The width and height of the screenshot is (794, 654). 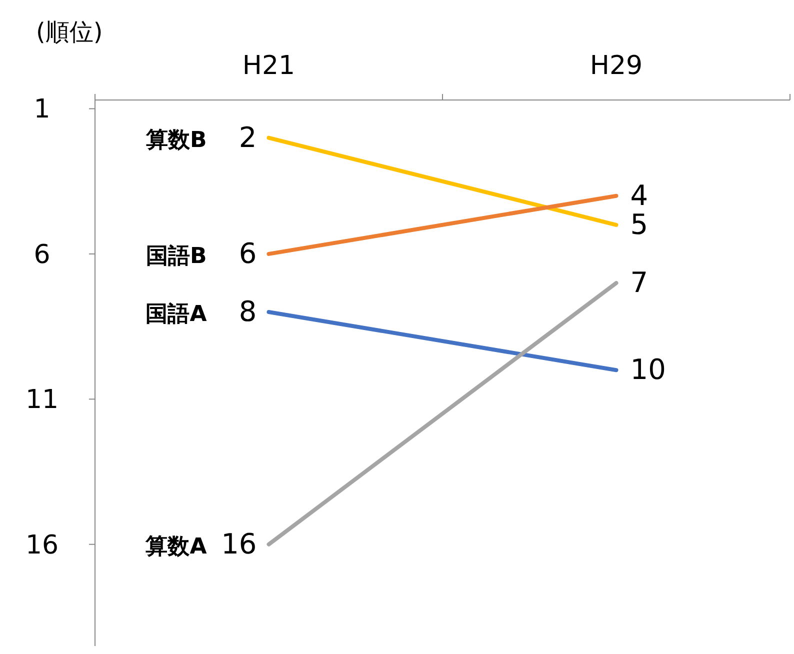 What do you see at coordinates (176, 315) in the screenshot?
I see `text: 国語A` at bounding box center [176, 315].